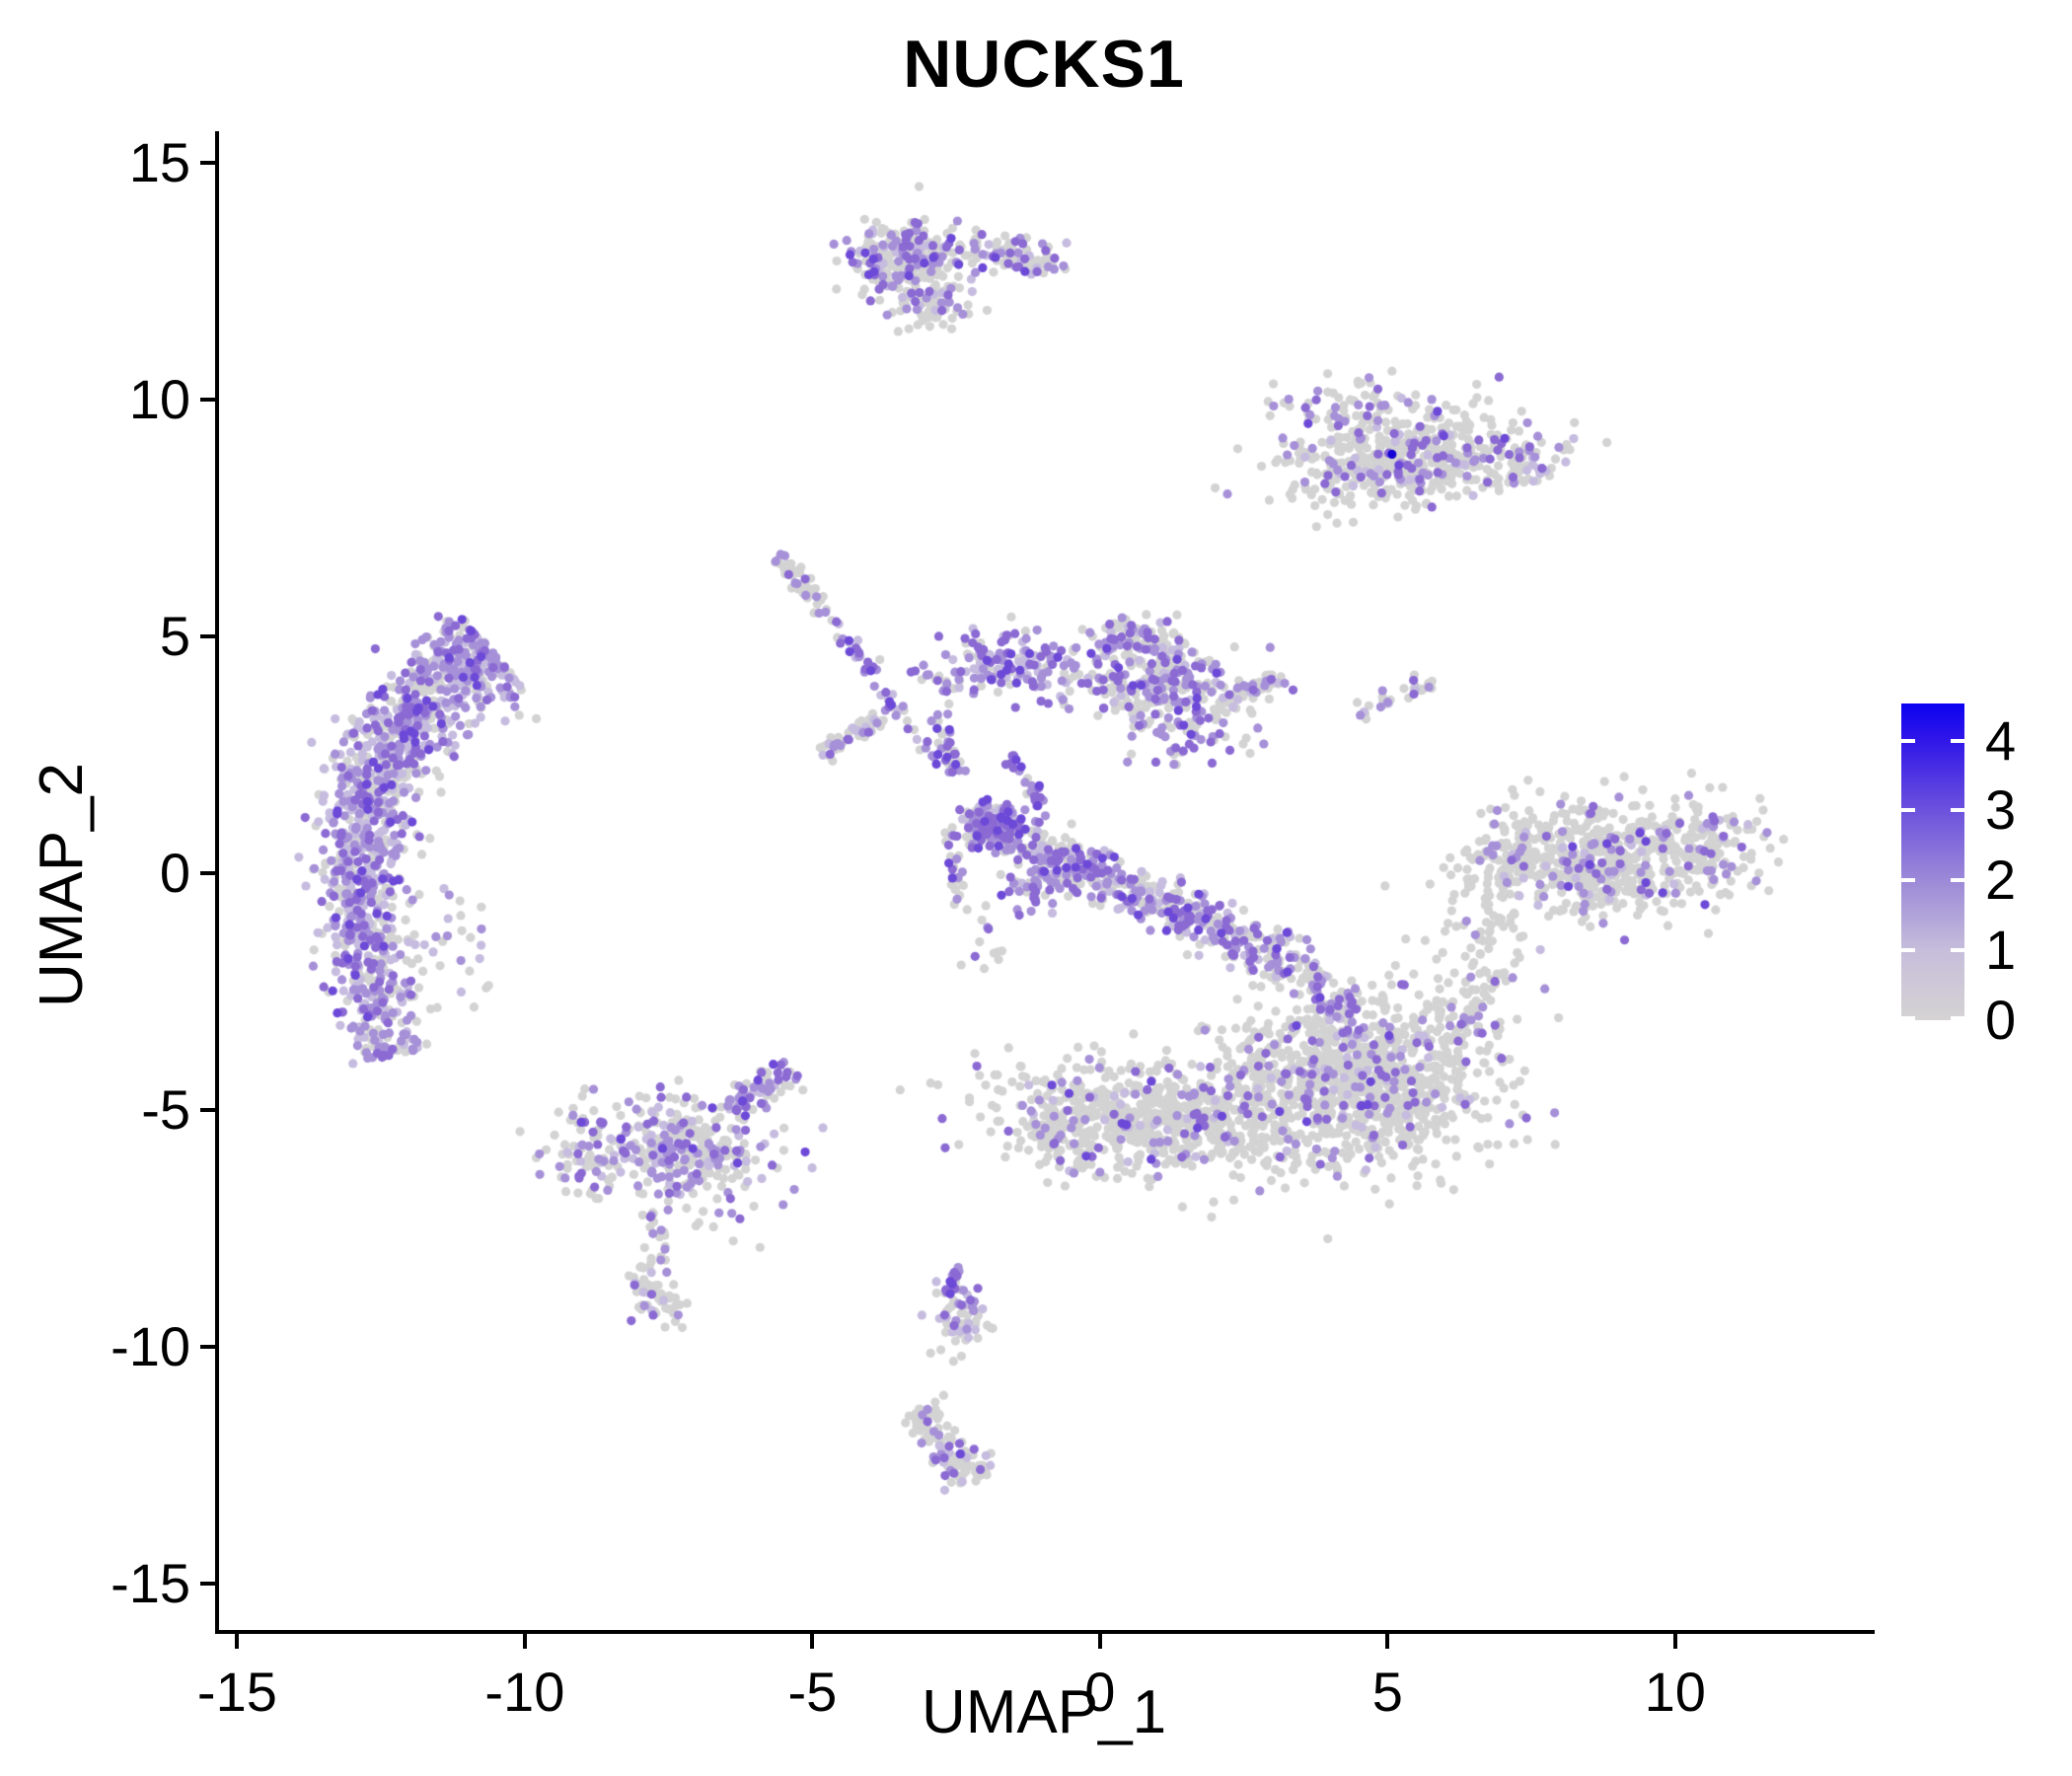 This screenshot has width=2072, height=1776. I want to click on x-tick-label: 0, so click(1100, 1692).